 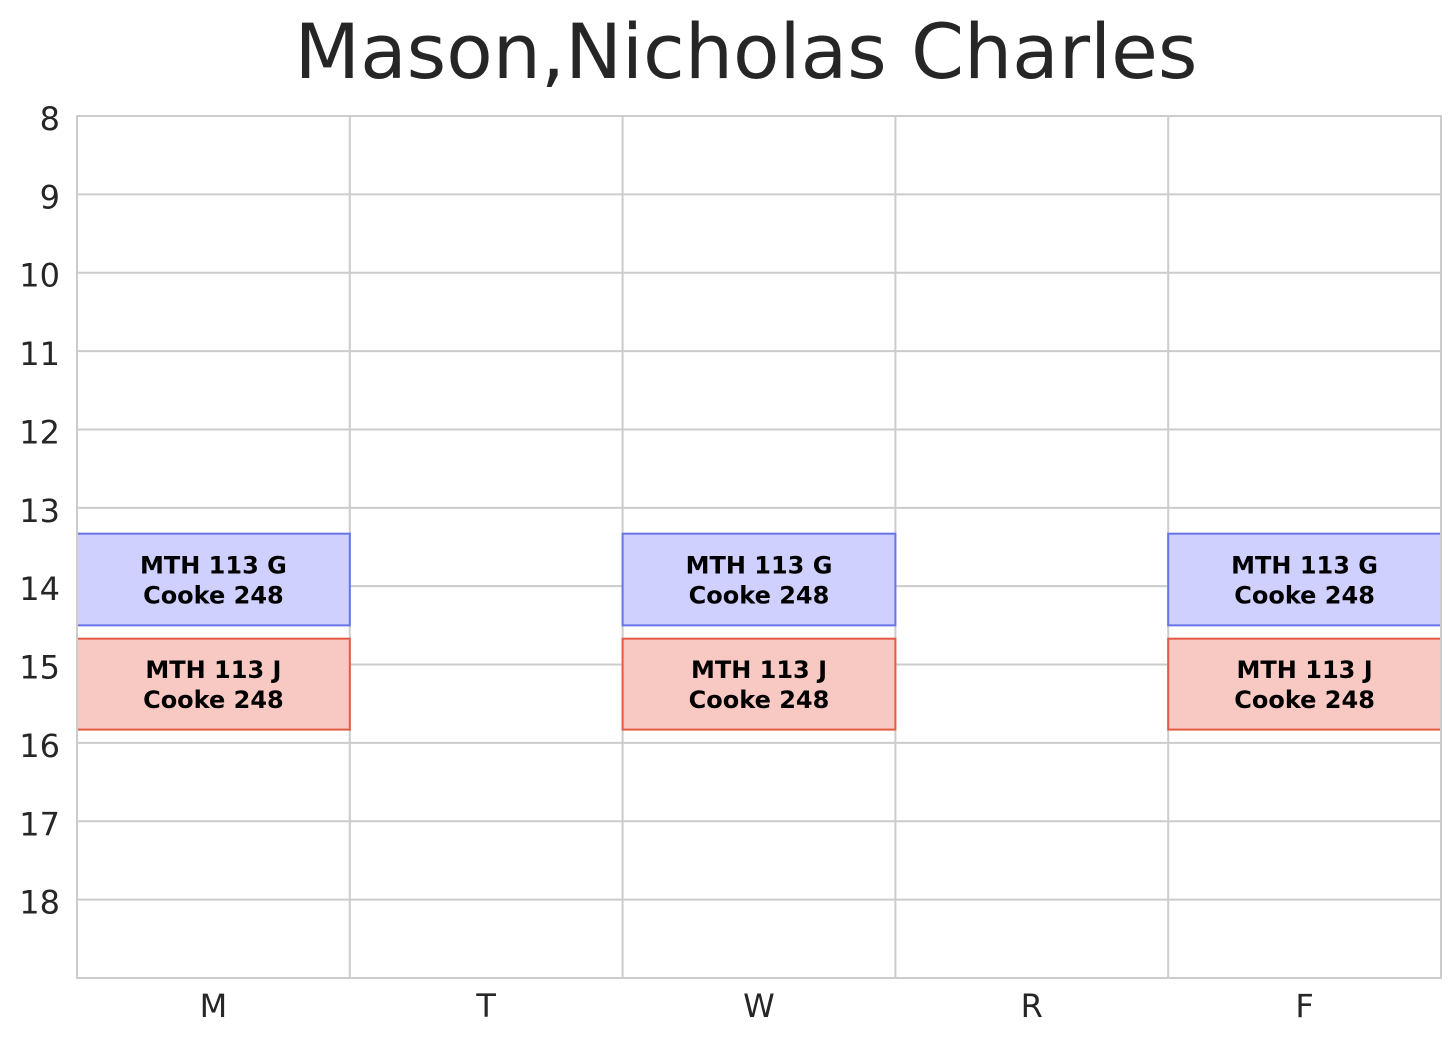 I want to click on y-tick-labels: 8 9 10 11 12 13 14 15 16 17 18, so click(x=39, y=511).